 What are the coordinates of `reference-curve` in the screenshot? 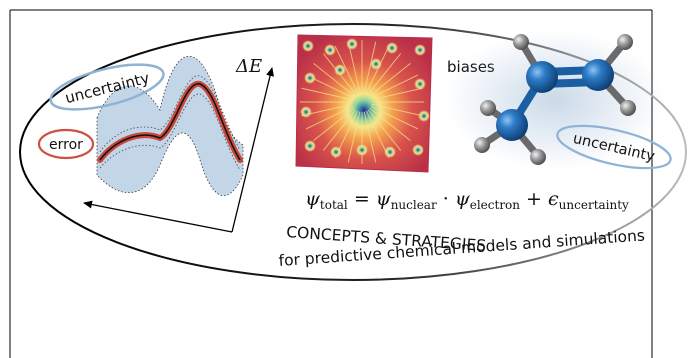 It's located at (170, 122).